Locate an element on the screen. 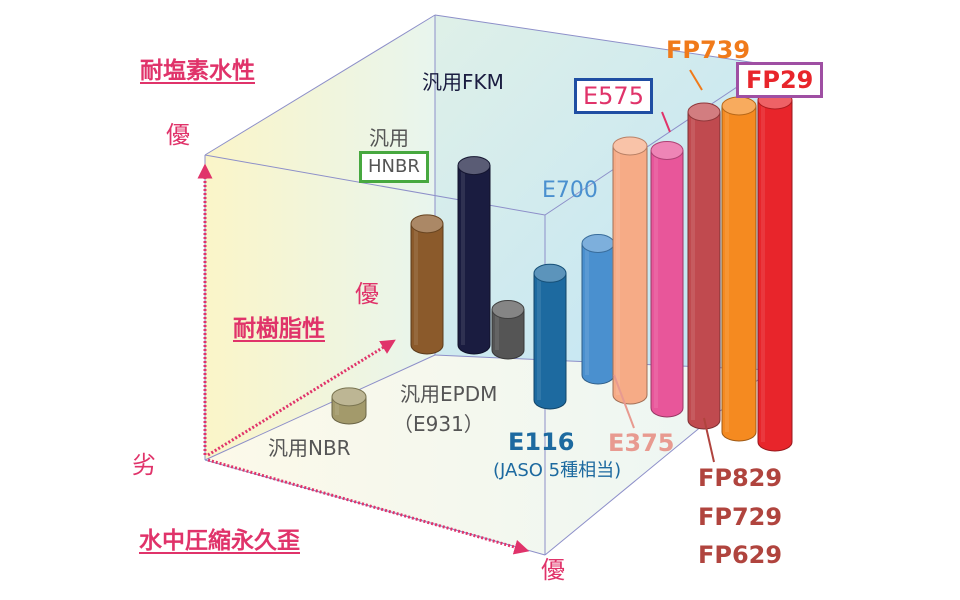 The width and height of the screenshot is (960, 600). label-fp29: FP29 is located at coordinates (780, 80).